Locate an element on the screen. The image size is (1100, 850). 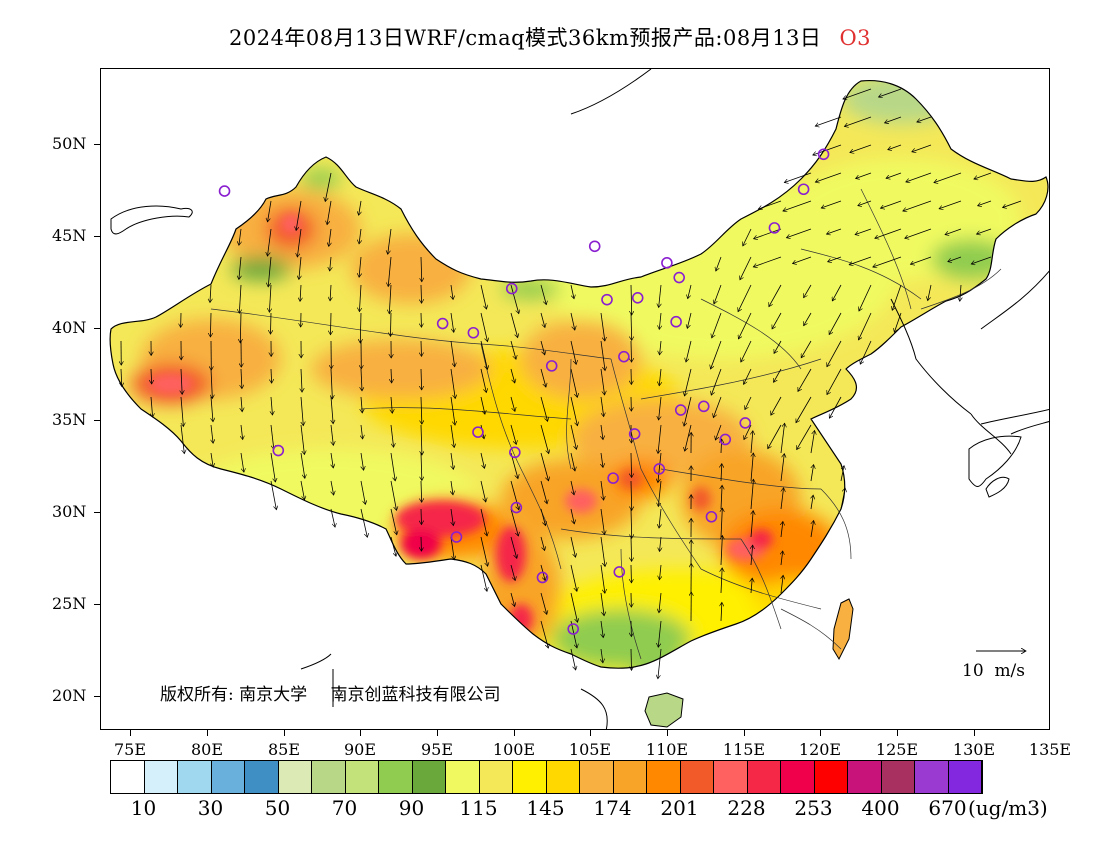
lat-tick is located at coordinates (97, 420).